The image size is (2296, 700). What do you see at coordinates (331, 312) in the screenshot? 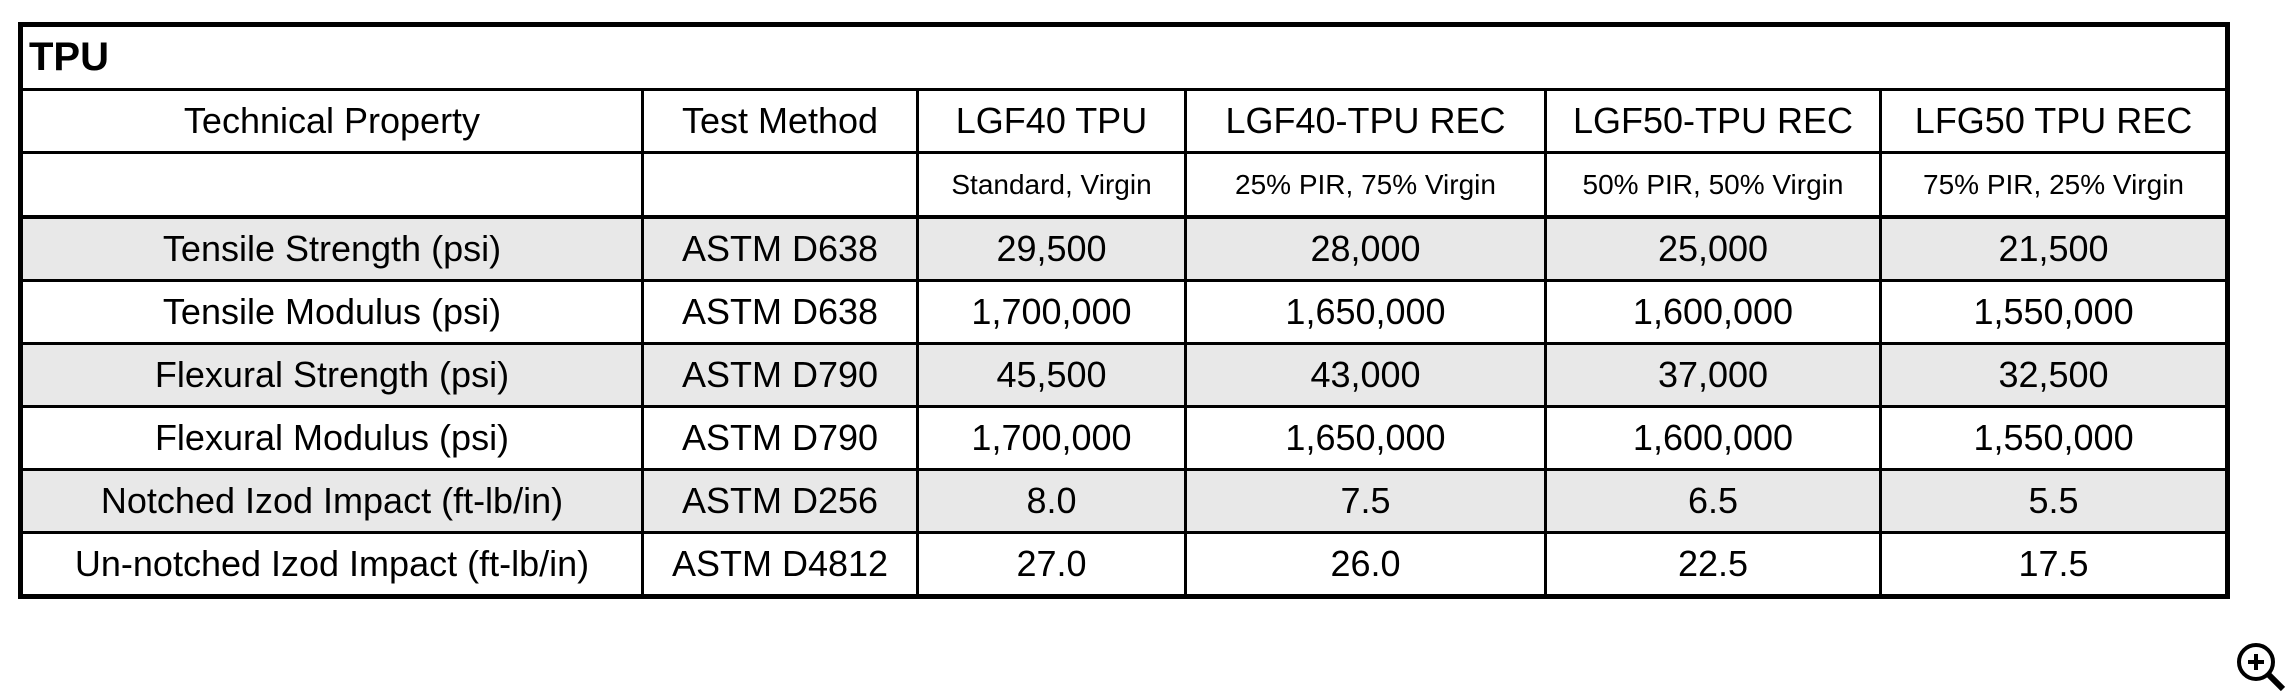
I see `cell-property: Tensile Modulus (psi)` at bounding box center [331, 312].